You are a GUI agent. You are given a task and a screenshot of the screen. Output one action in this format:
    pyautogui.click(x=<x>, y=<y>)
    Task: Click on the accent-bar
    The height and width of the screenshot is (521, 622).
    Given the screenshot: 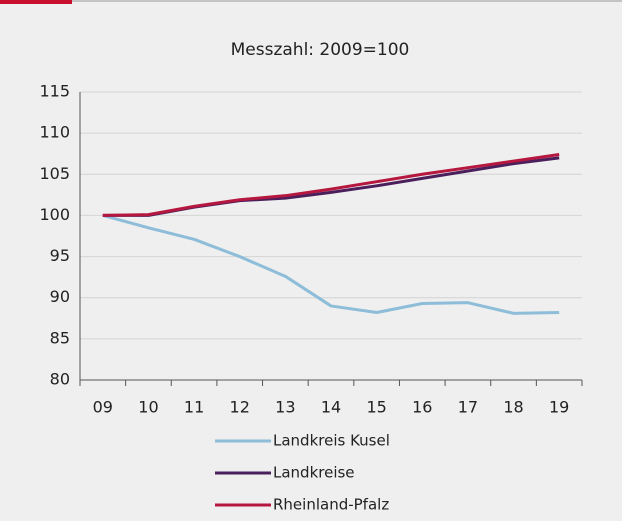 What is the action you would take?
    pyautogui.click(x=36, y=2)
    